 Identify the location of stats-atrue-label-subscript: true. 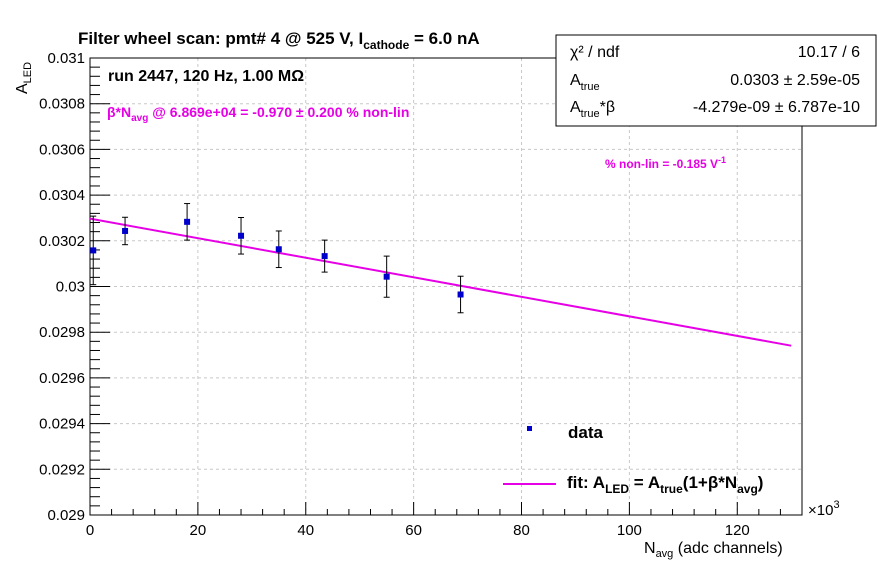
(590, 87).